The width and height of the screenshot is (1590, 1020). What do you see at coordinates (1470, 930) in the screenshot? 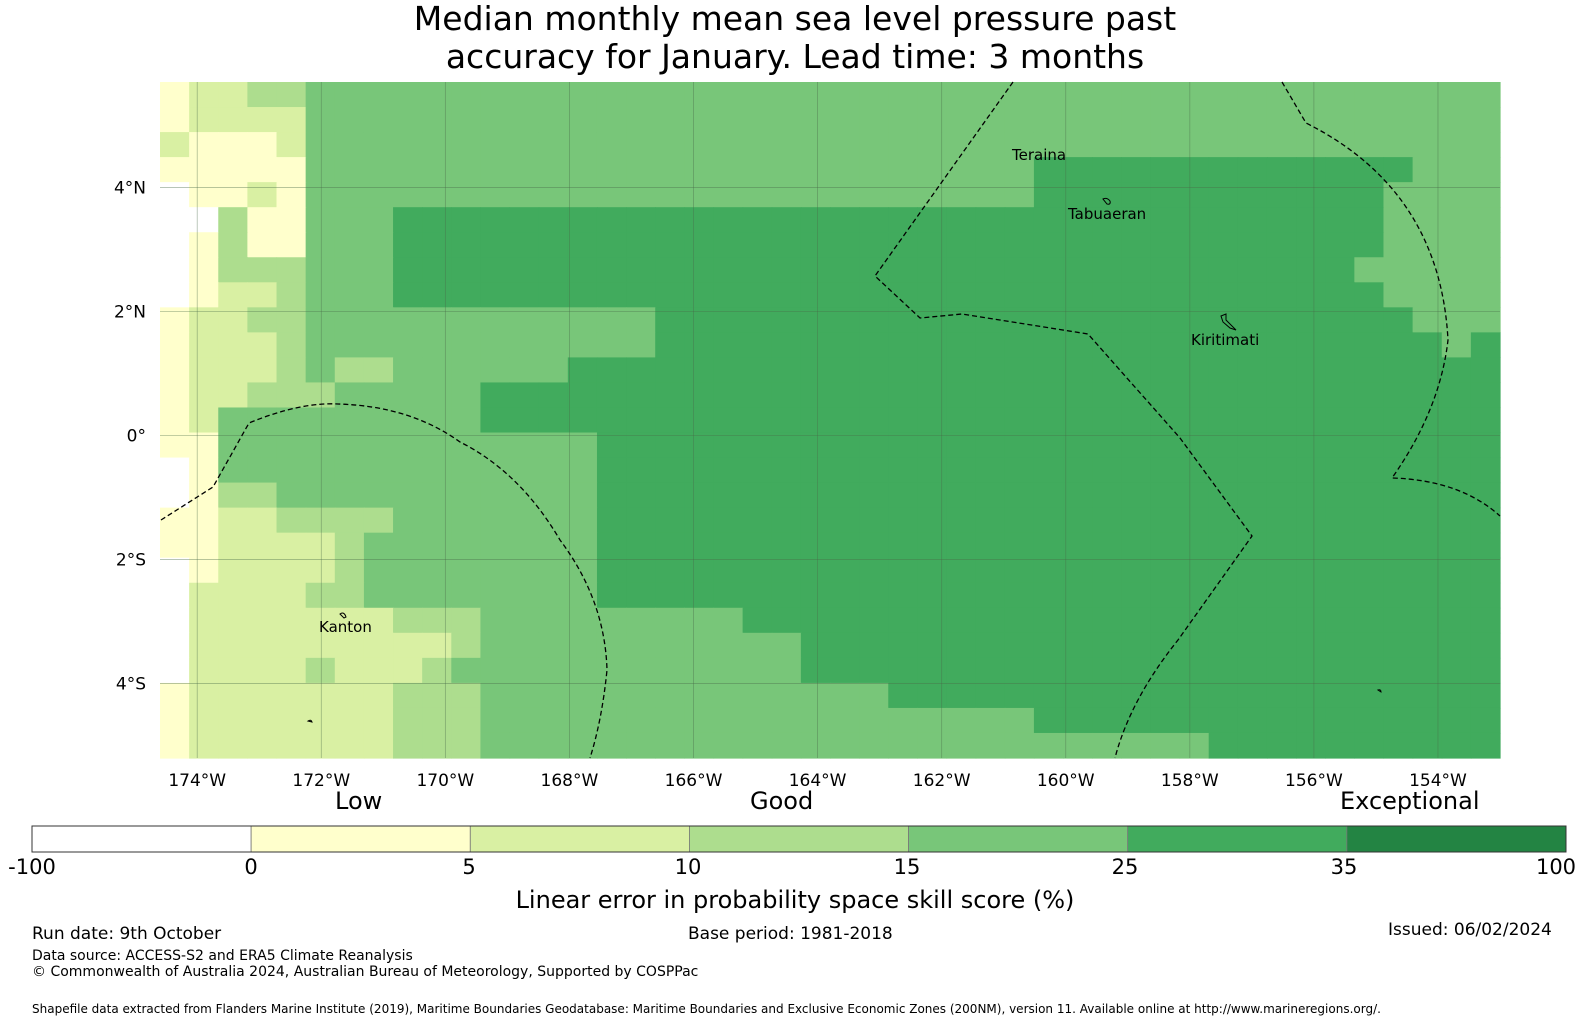
I see `issued-date: Issued: 06/02/2024` at bounding box center [1470, 930].